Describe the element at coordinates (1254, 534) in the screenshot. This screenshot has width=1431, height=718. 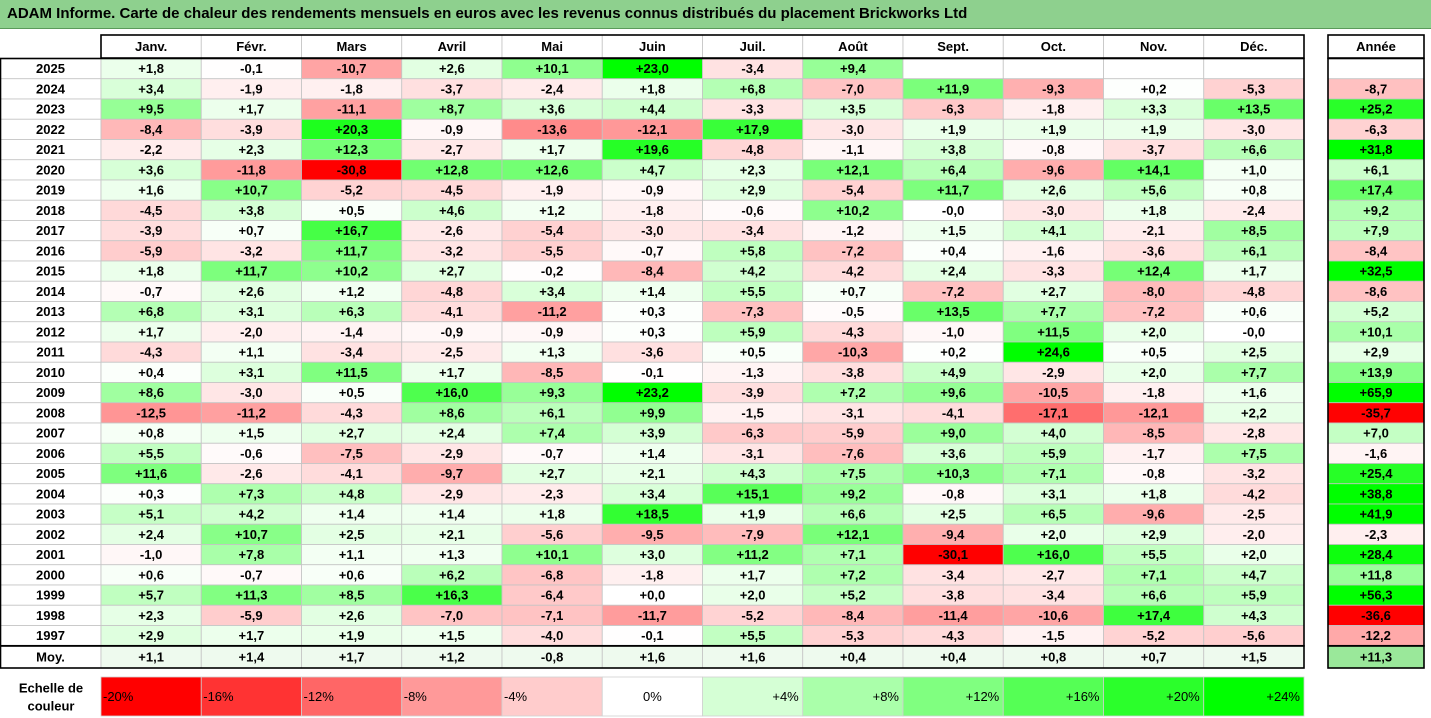
I see `heatmap-value: -2,0` at that location.